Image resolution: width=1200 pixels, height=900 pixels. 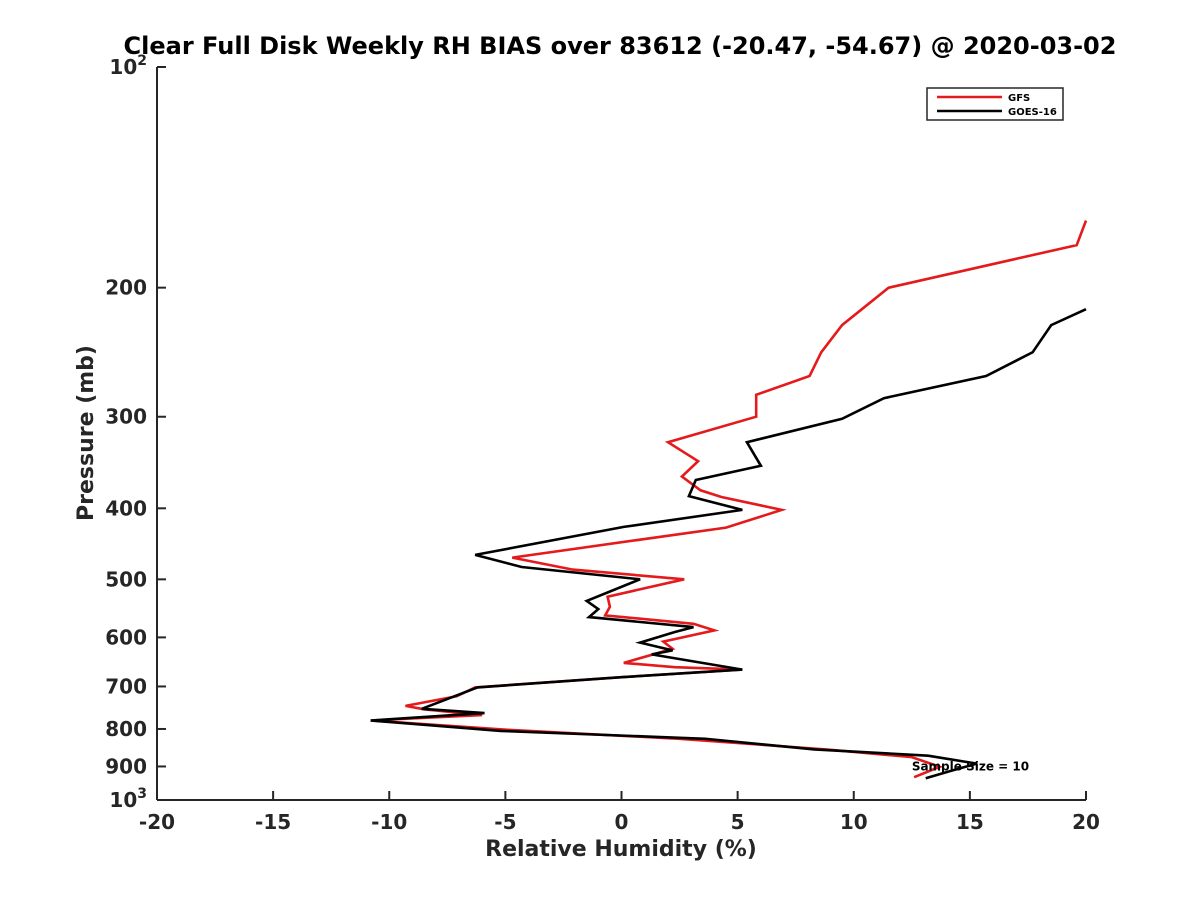 I want to click on x-tick-label: -10, so click(x=389, y=822).